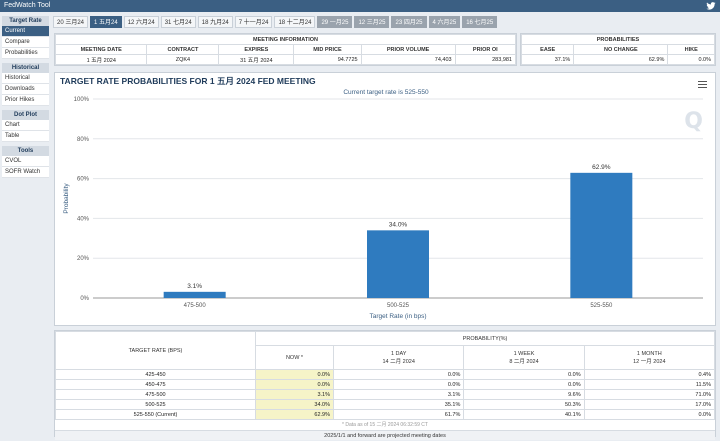  What do you see at coordinates (485, 338) in the screenshot?
I see `probability-header: PROBABILITY(%)` at bounding box center [485, 338].